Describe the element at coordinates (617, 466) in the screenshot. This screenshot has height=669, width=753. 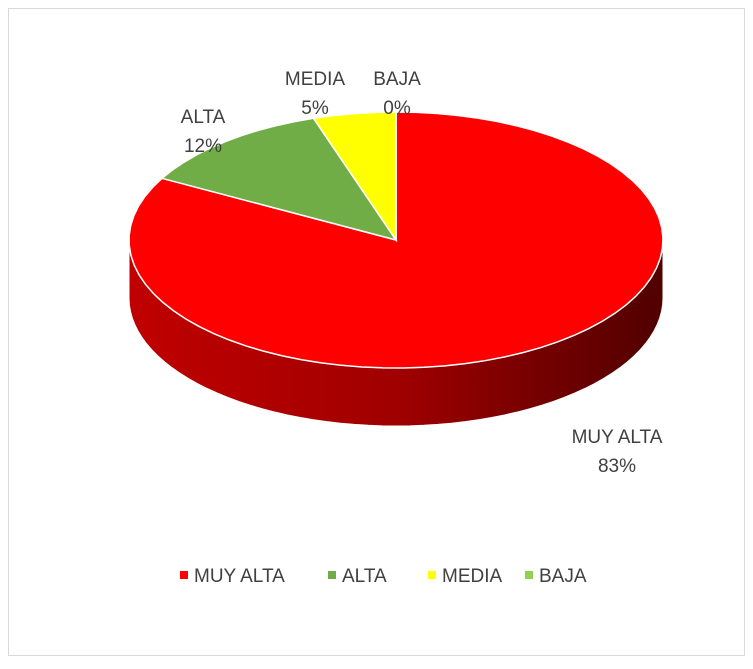
I see `data-label-value: 83%` at that location.